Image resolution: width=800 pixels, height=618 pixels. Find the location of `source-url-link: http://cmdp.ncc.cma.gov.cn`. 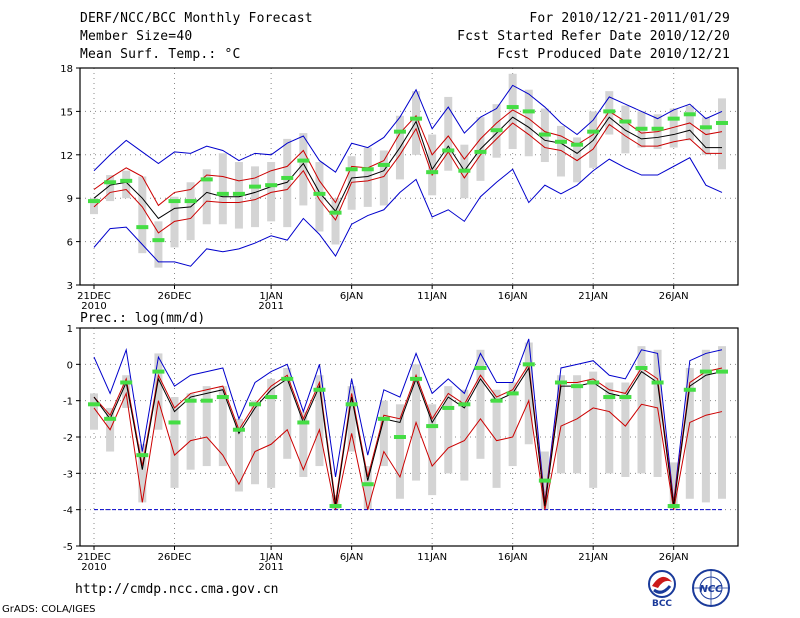

source-url-link: http://cmdp.ncc.cma.gov.cn is located at coordinates (177, 589).